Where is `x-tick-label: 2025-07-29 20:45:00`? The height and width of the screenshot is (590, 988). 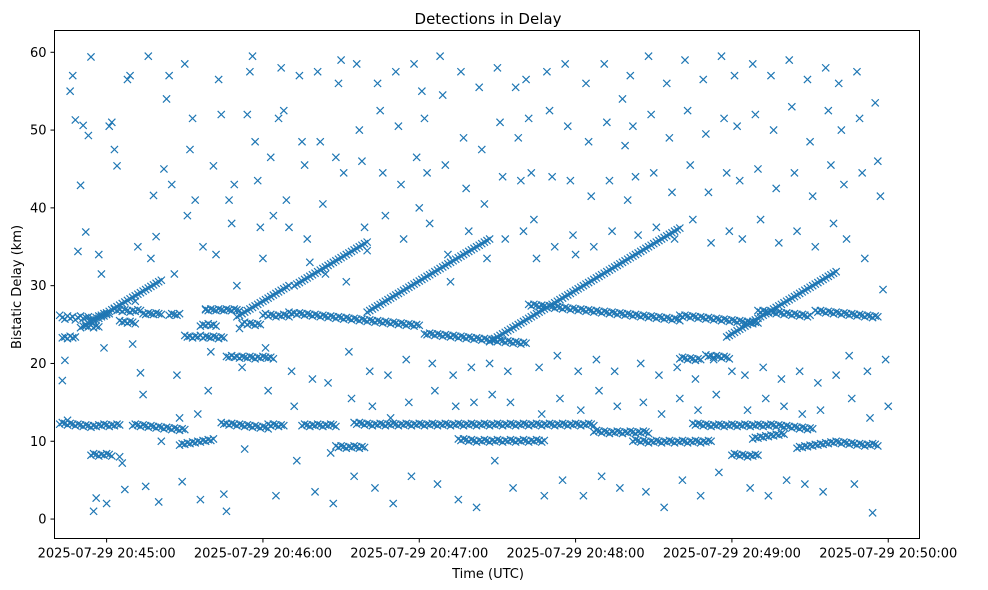 x-tick-label: 2025-07-29 20:45:00 is located at coordinates (107, 554).